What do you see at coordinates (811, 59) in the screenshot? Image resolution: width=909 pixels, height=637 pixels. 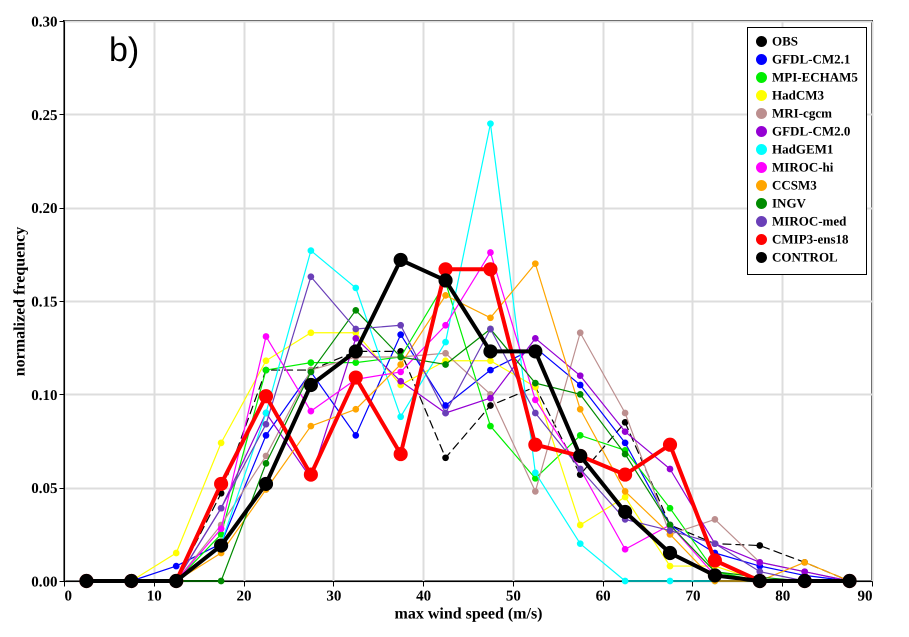 I see `legend-label: GFDL-CM2.1` at bounding box center [811, 59].